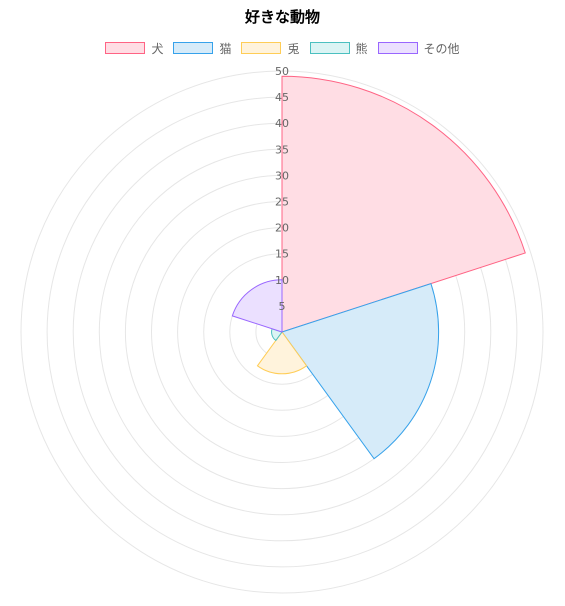 This screenshot has height=606, width=565. I want to click on tick-label: 45, so click(282, 97).